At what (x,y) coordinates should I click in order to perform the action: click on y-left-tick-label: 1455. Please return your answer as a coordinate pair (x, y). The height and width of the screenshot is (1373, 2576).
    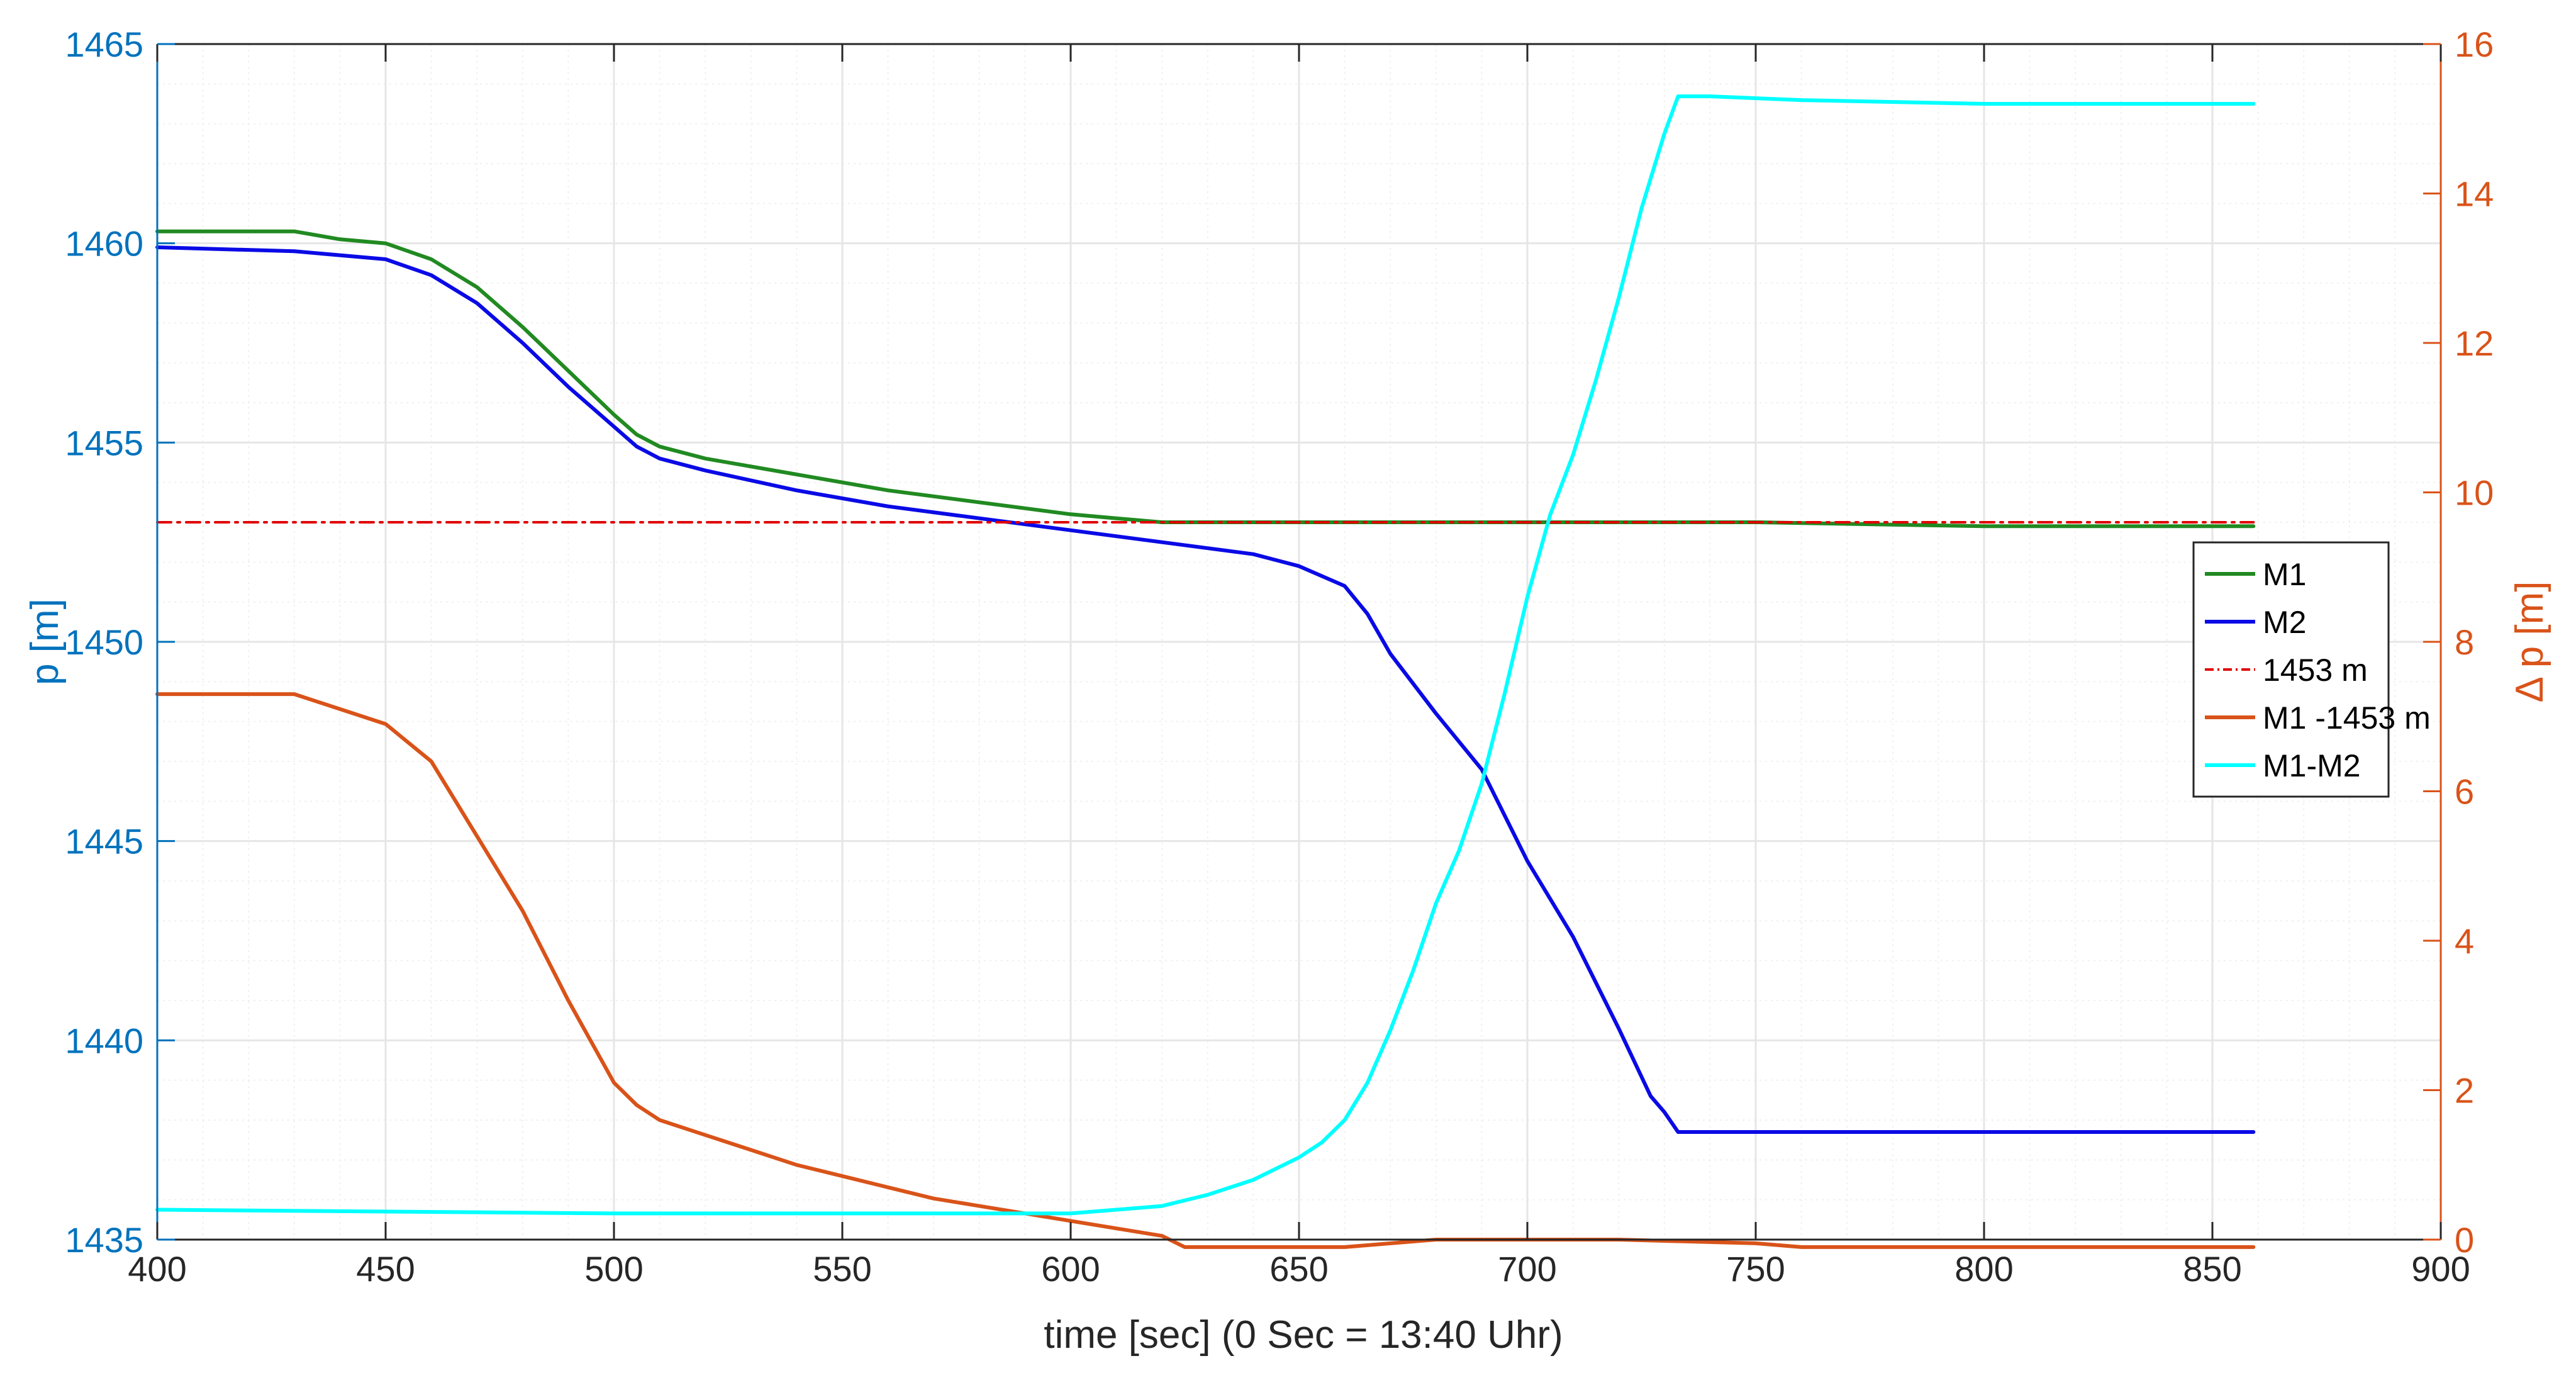
    Looking at the image, I should click on (104, 442).